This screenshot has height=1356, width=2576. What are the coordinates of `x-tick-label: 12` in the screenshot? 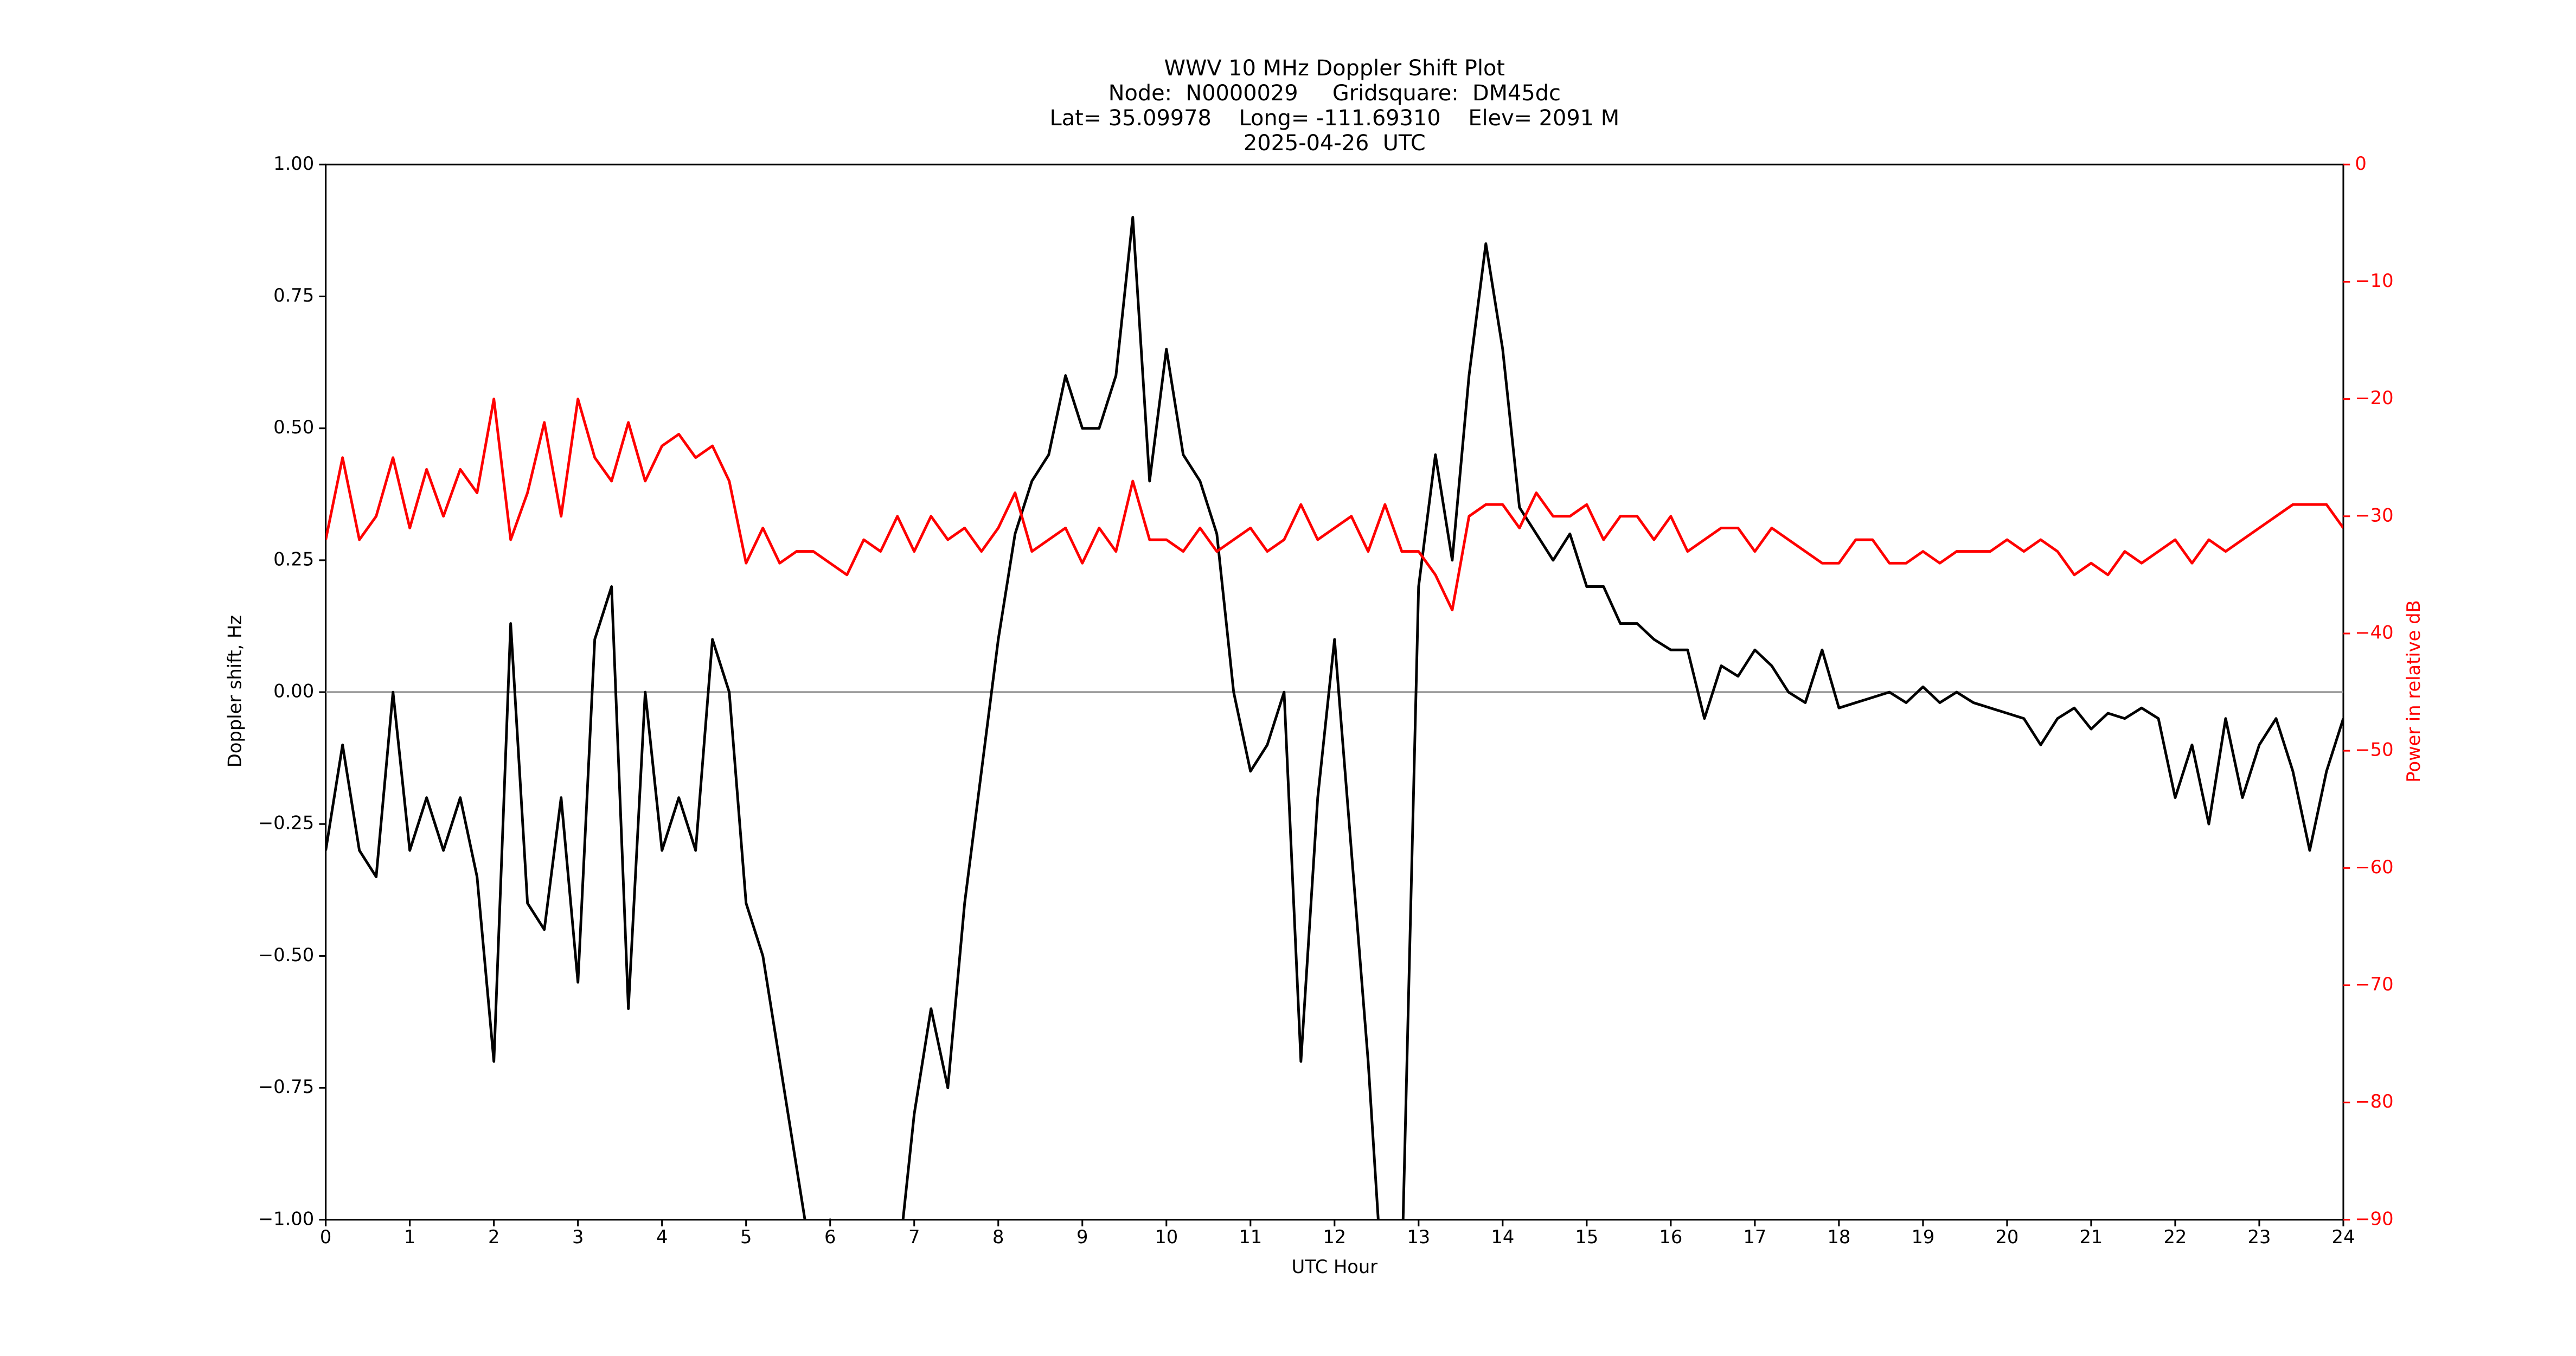 It's located at (1334, 1237).